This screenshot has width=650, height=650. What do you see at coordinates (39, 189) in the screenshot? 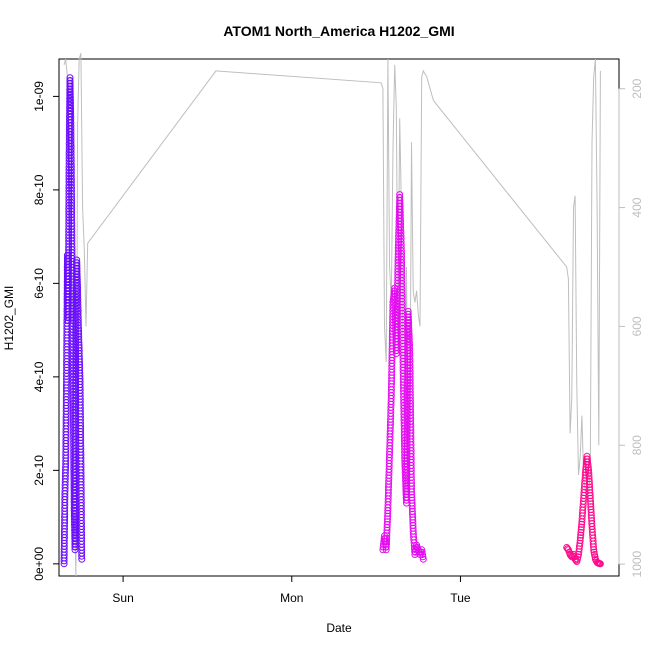
I see `y-tick-label: 8e-10` at bounding box center [39, 189].